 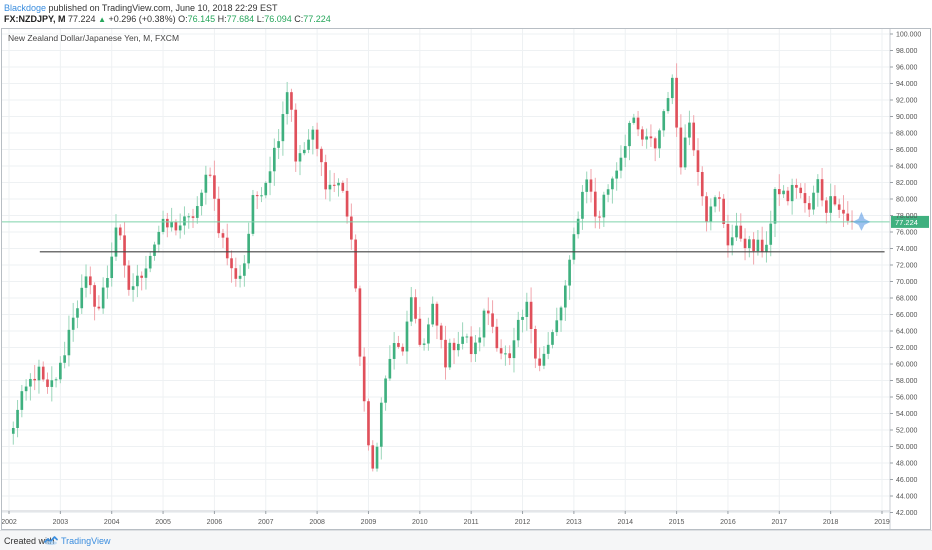 What do you see at coordinates (907, 299) in the screenshot?
I see `price-tick-label: 68.000` at bounding box center [907, 299].